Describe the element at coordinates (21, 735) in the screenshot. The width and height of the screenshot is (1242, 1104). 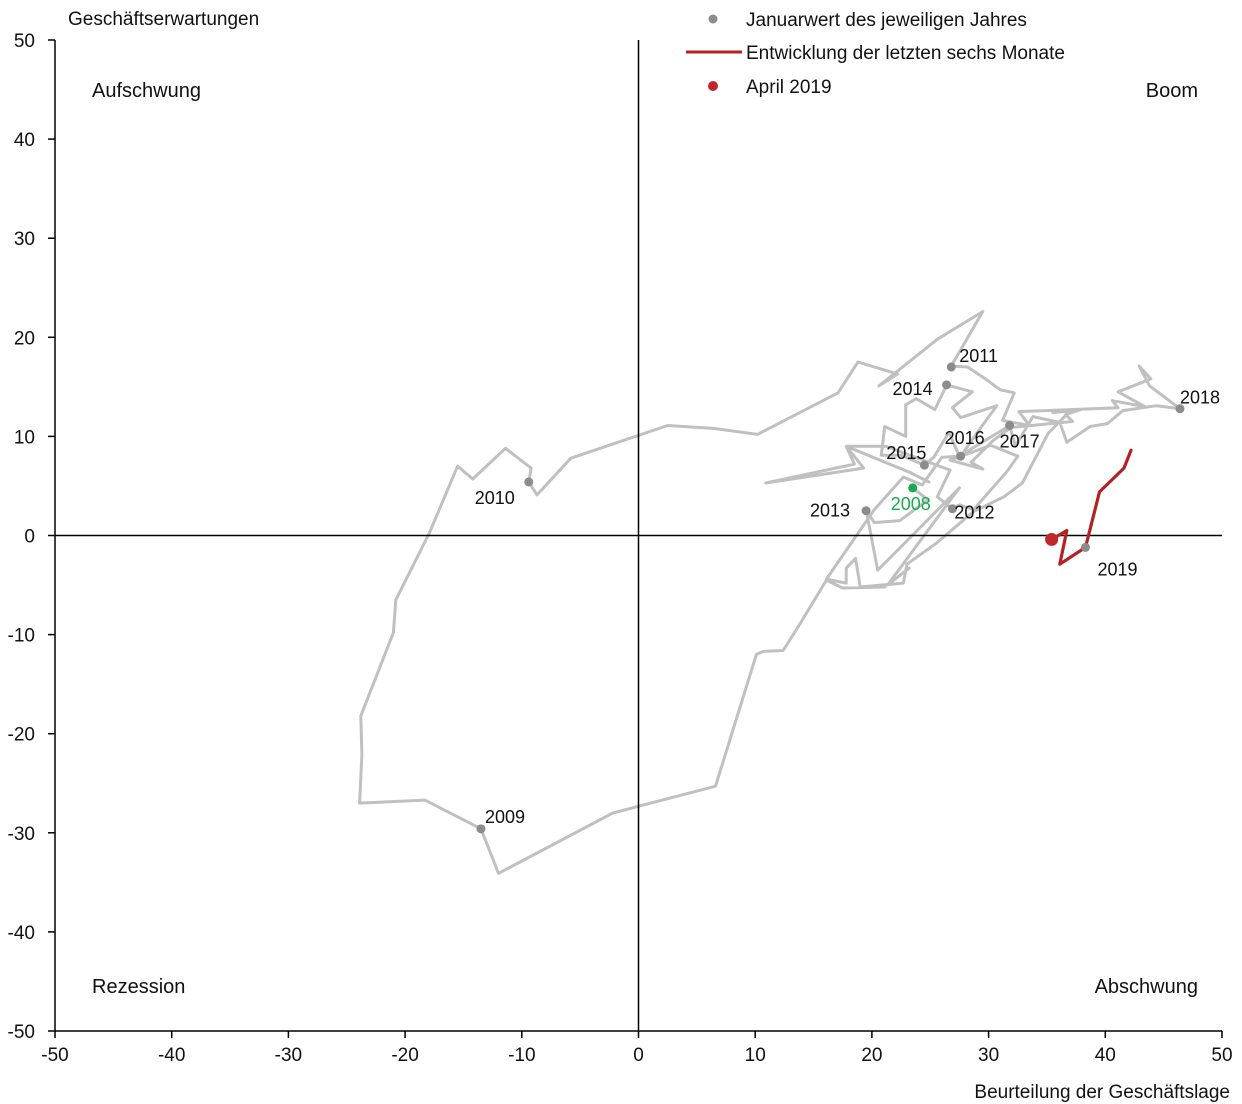
I see `y-tick-label: -20` at that location.